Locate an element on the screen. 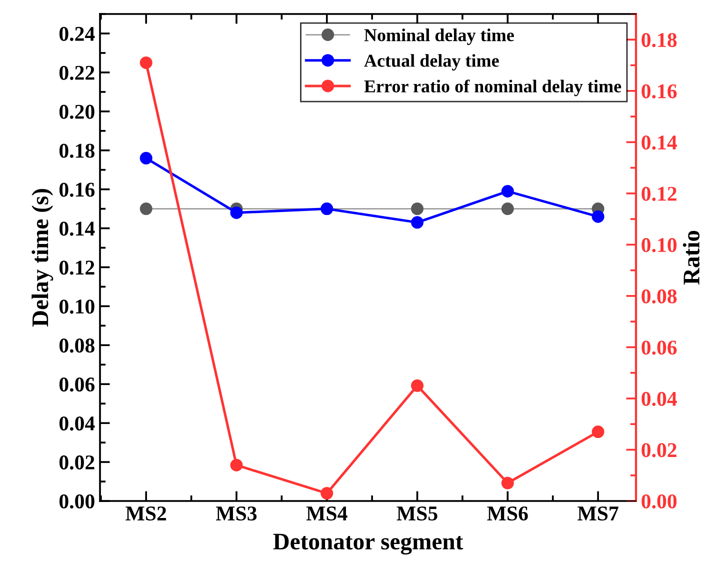  y-tick-label: 0.14 is located at coordinates (77, 229).